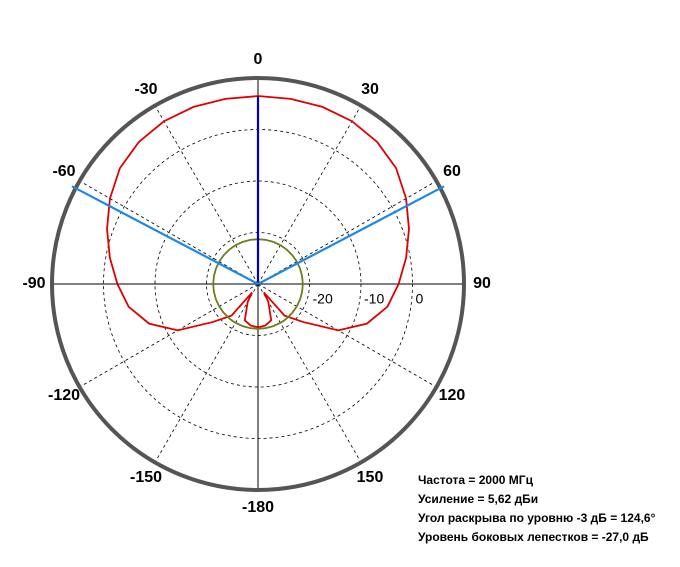 The width and height of the screenshot is (680, 567). I want to click on annotation: Уровень боковых лепестков = -27,0 дБ, so click(533, 537).